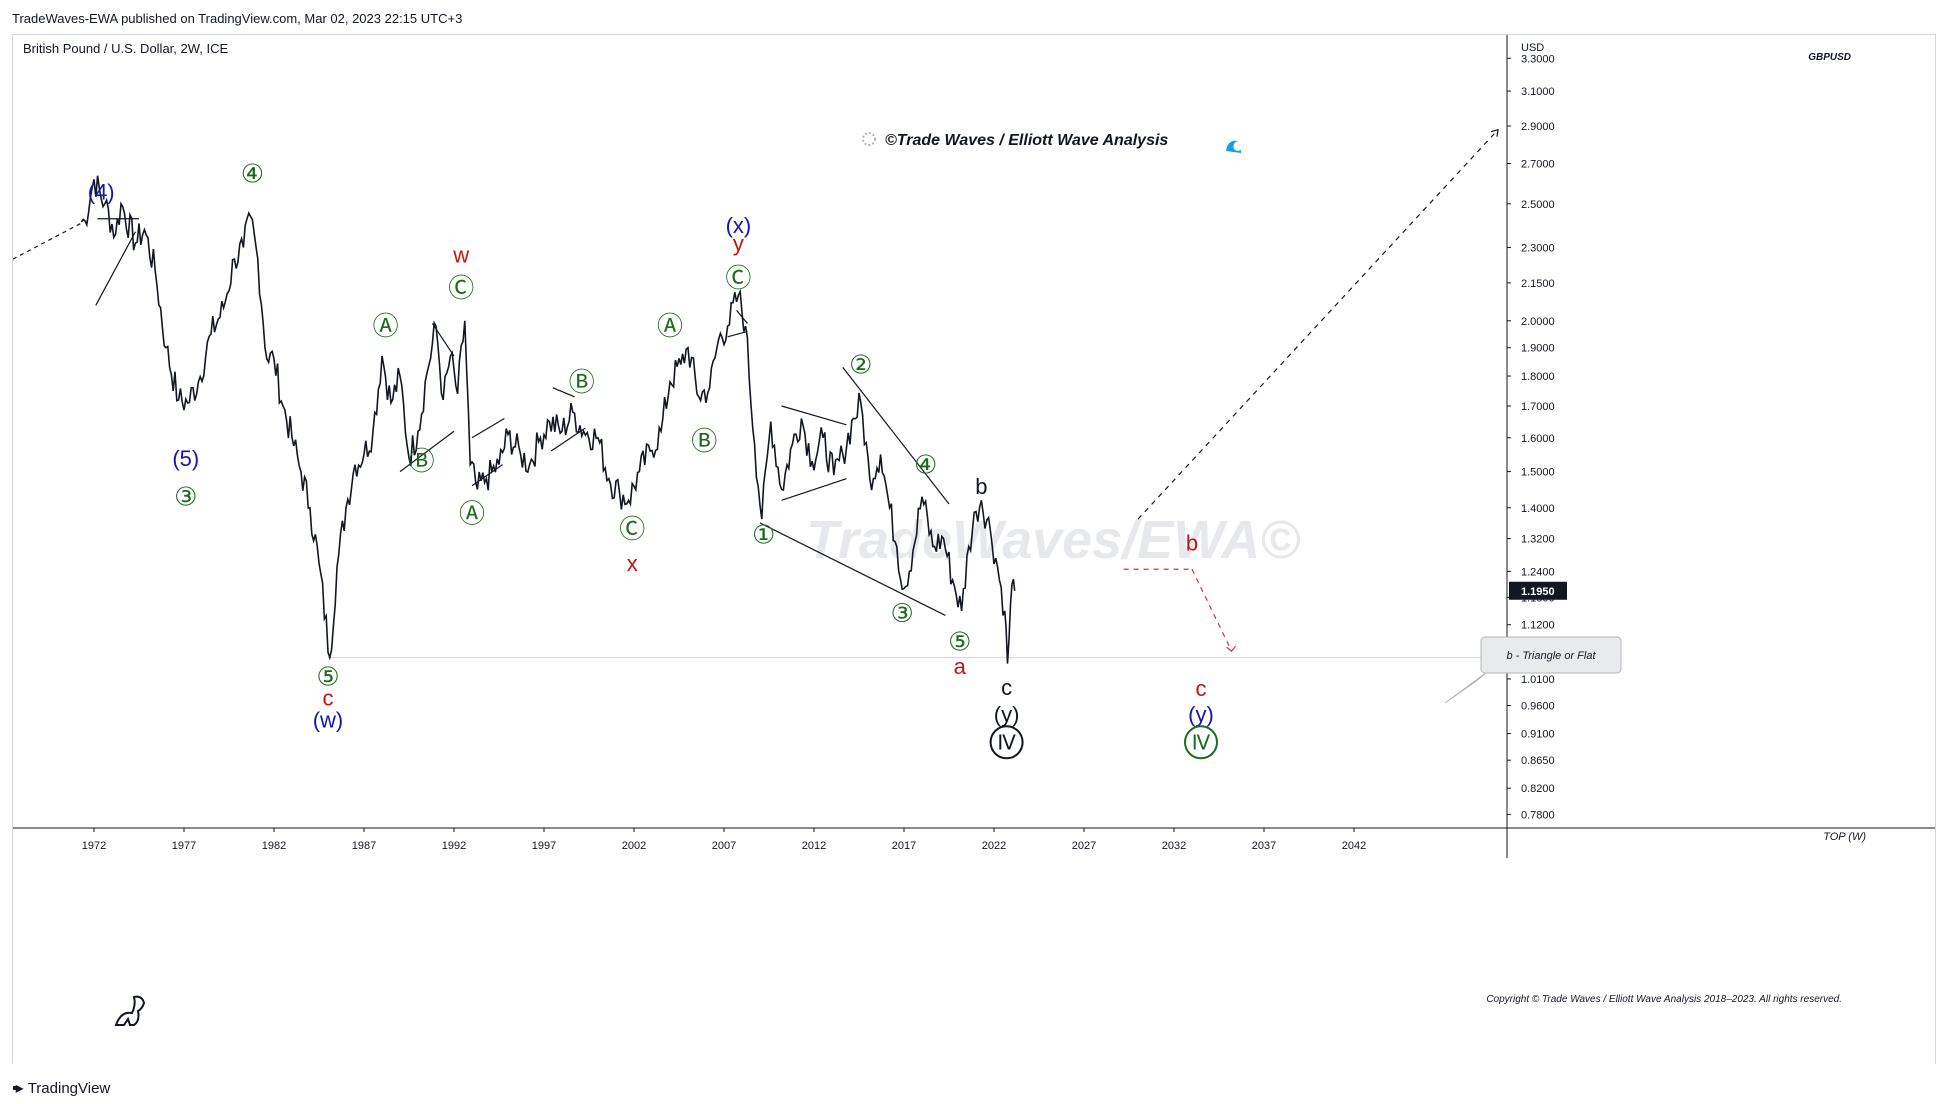 This screenshot has width=1946, height=1104. I want to click on top-wedge-line-b, so click(737, 334).